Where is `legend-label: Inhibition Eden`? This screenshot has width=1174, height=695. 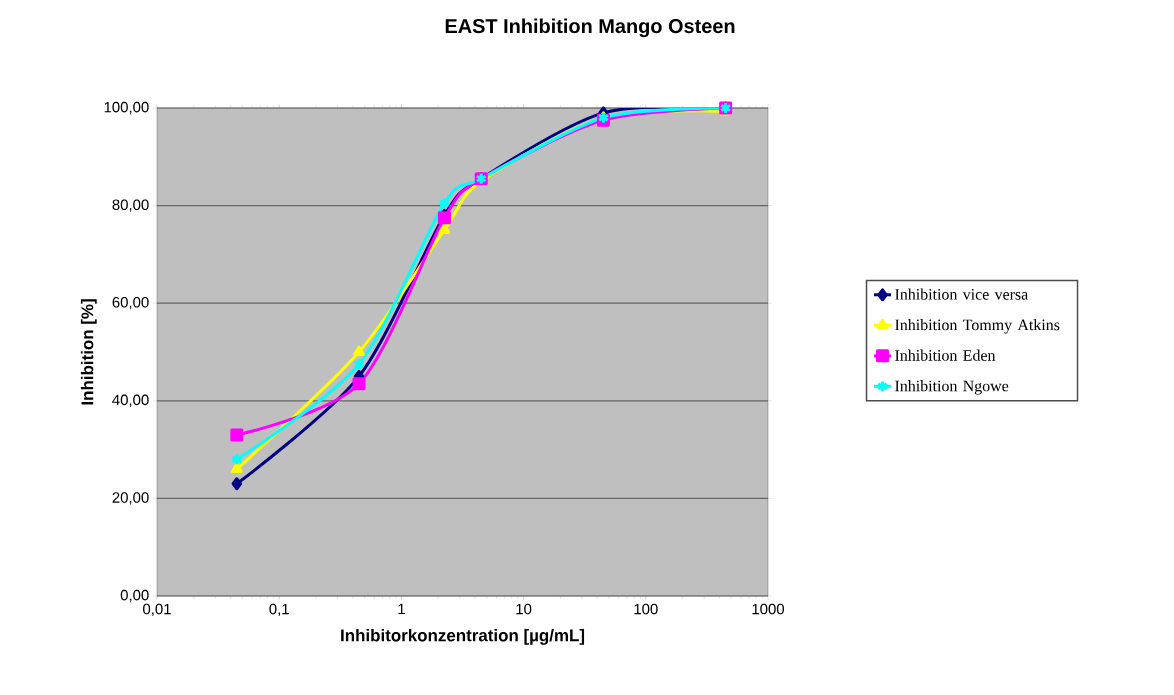
legend-label: Inhibition Eden is located at coordinates (945, 355).